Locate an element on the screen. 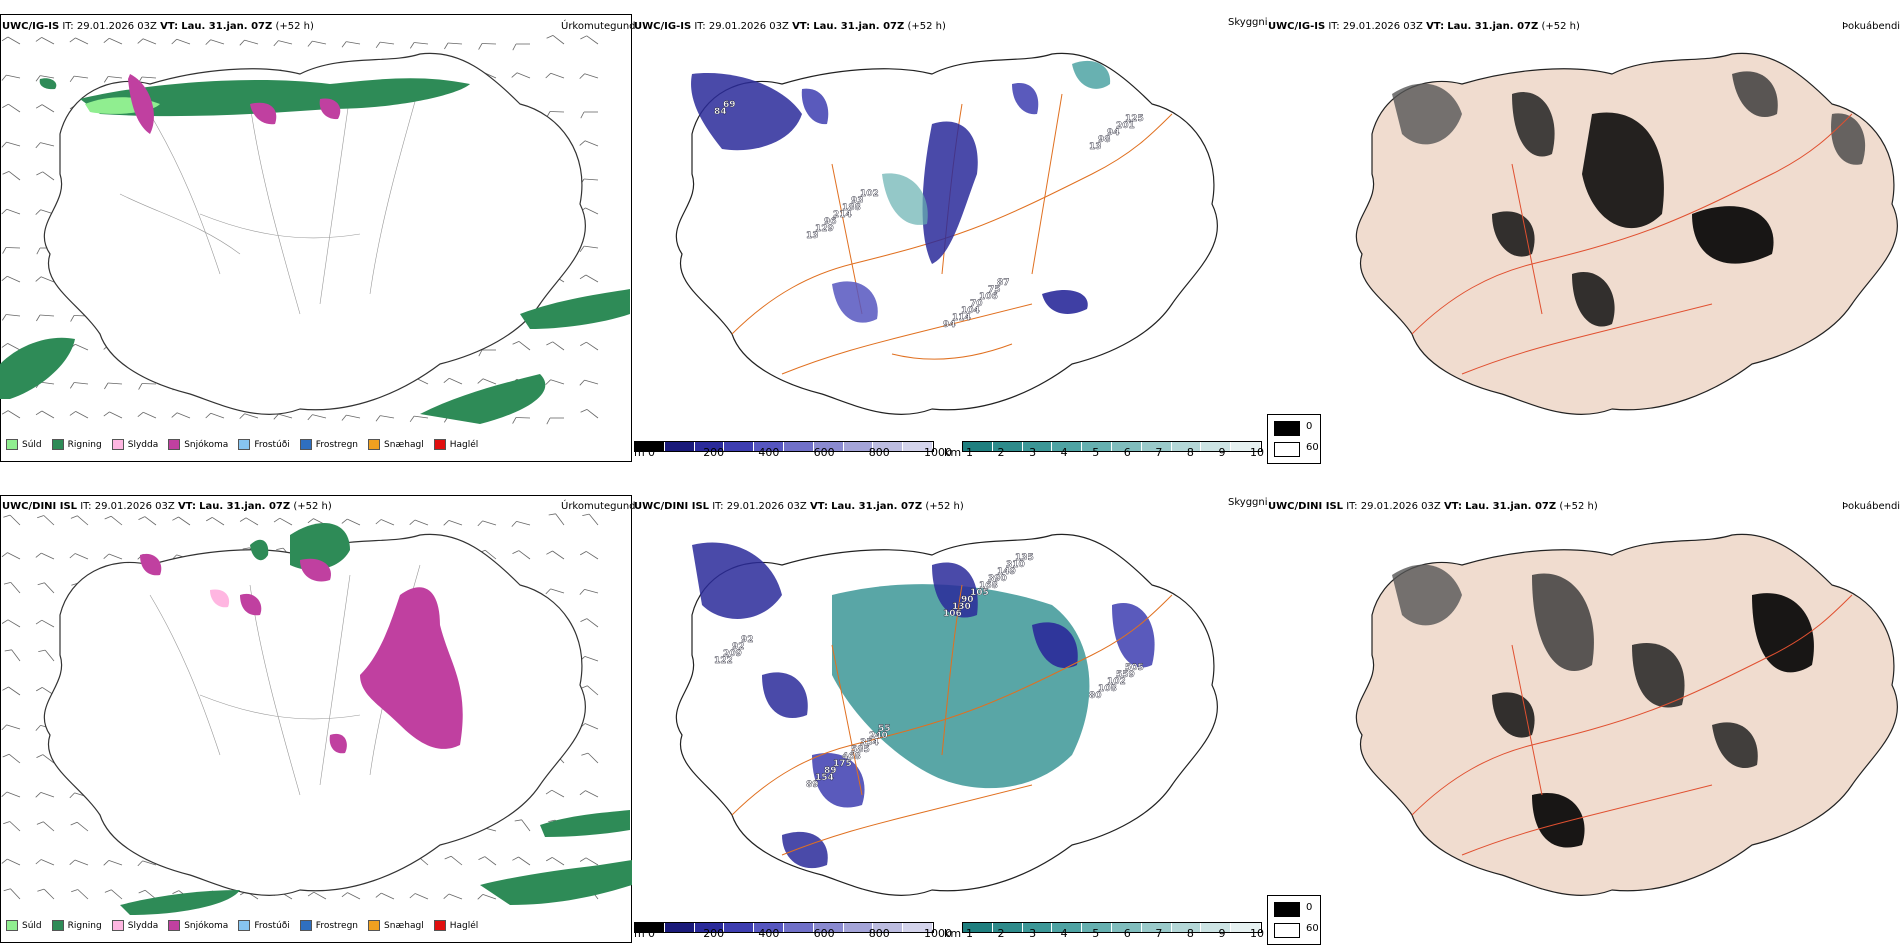 This screenshot has height=950, width=1900. legend-label: Haglél is located at coordinates (464, 925).